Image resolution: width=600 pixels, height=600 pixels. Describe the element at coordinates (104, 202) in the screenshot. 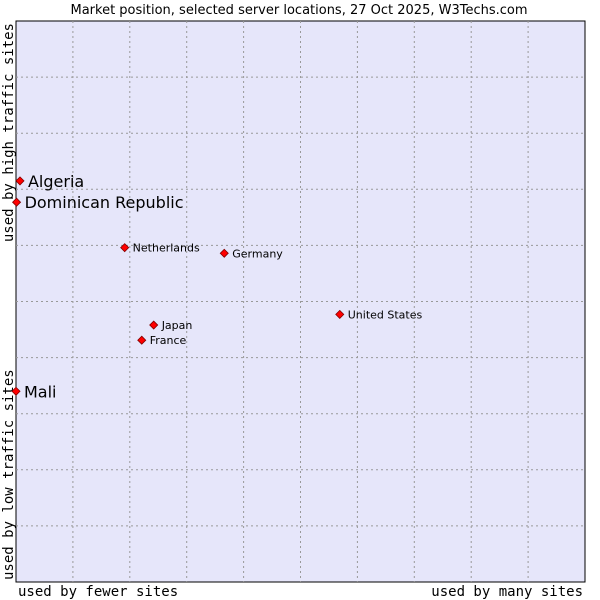

I see `point-label: Dominican Republic` at that location.